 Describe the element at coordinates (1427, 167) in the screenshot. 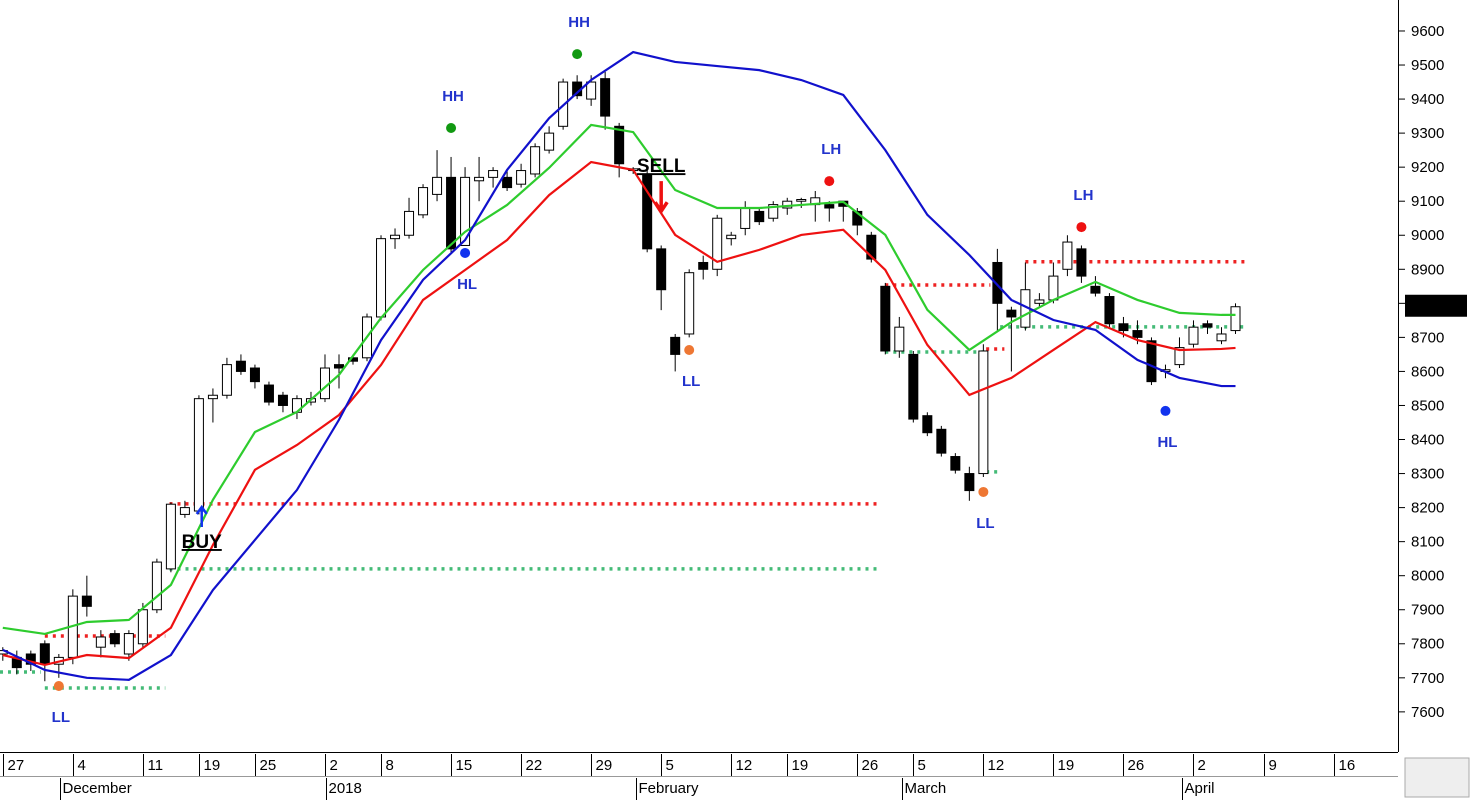

I see `y-tick-label: 9200` at that location.